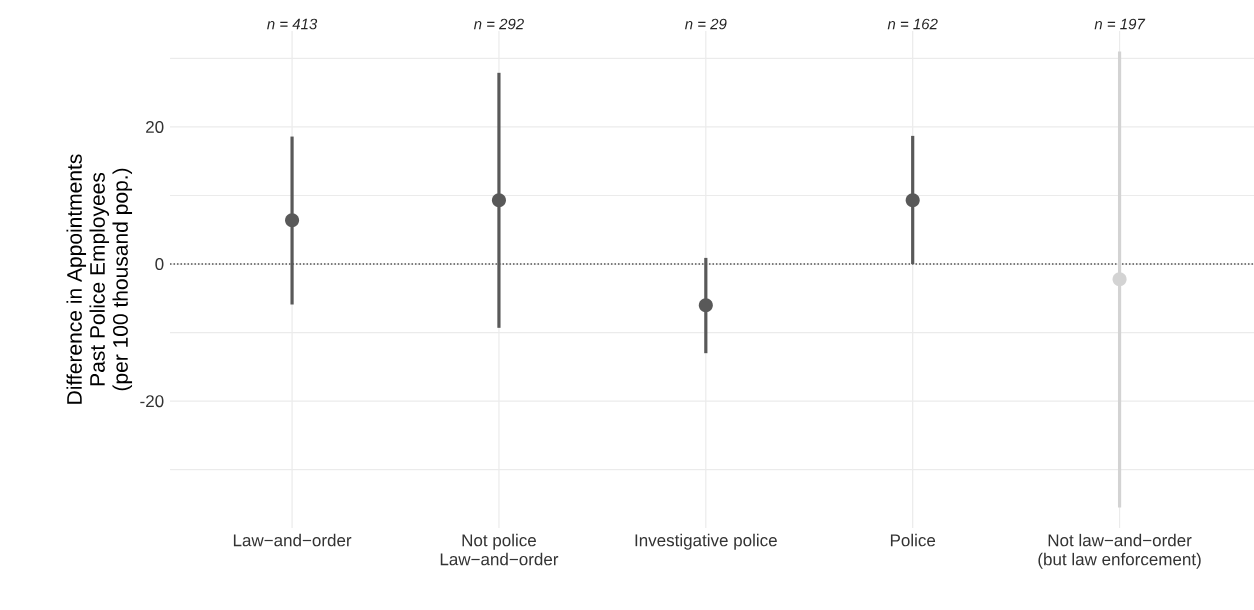  What do you see at coordinates (159, 264) in the screenshot?
I see `y-tick-label: 0` at bounding box center [159, 264].